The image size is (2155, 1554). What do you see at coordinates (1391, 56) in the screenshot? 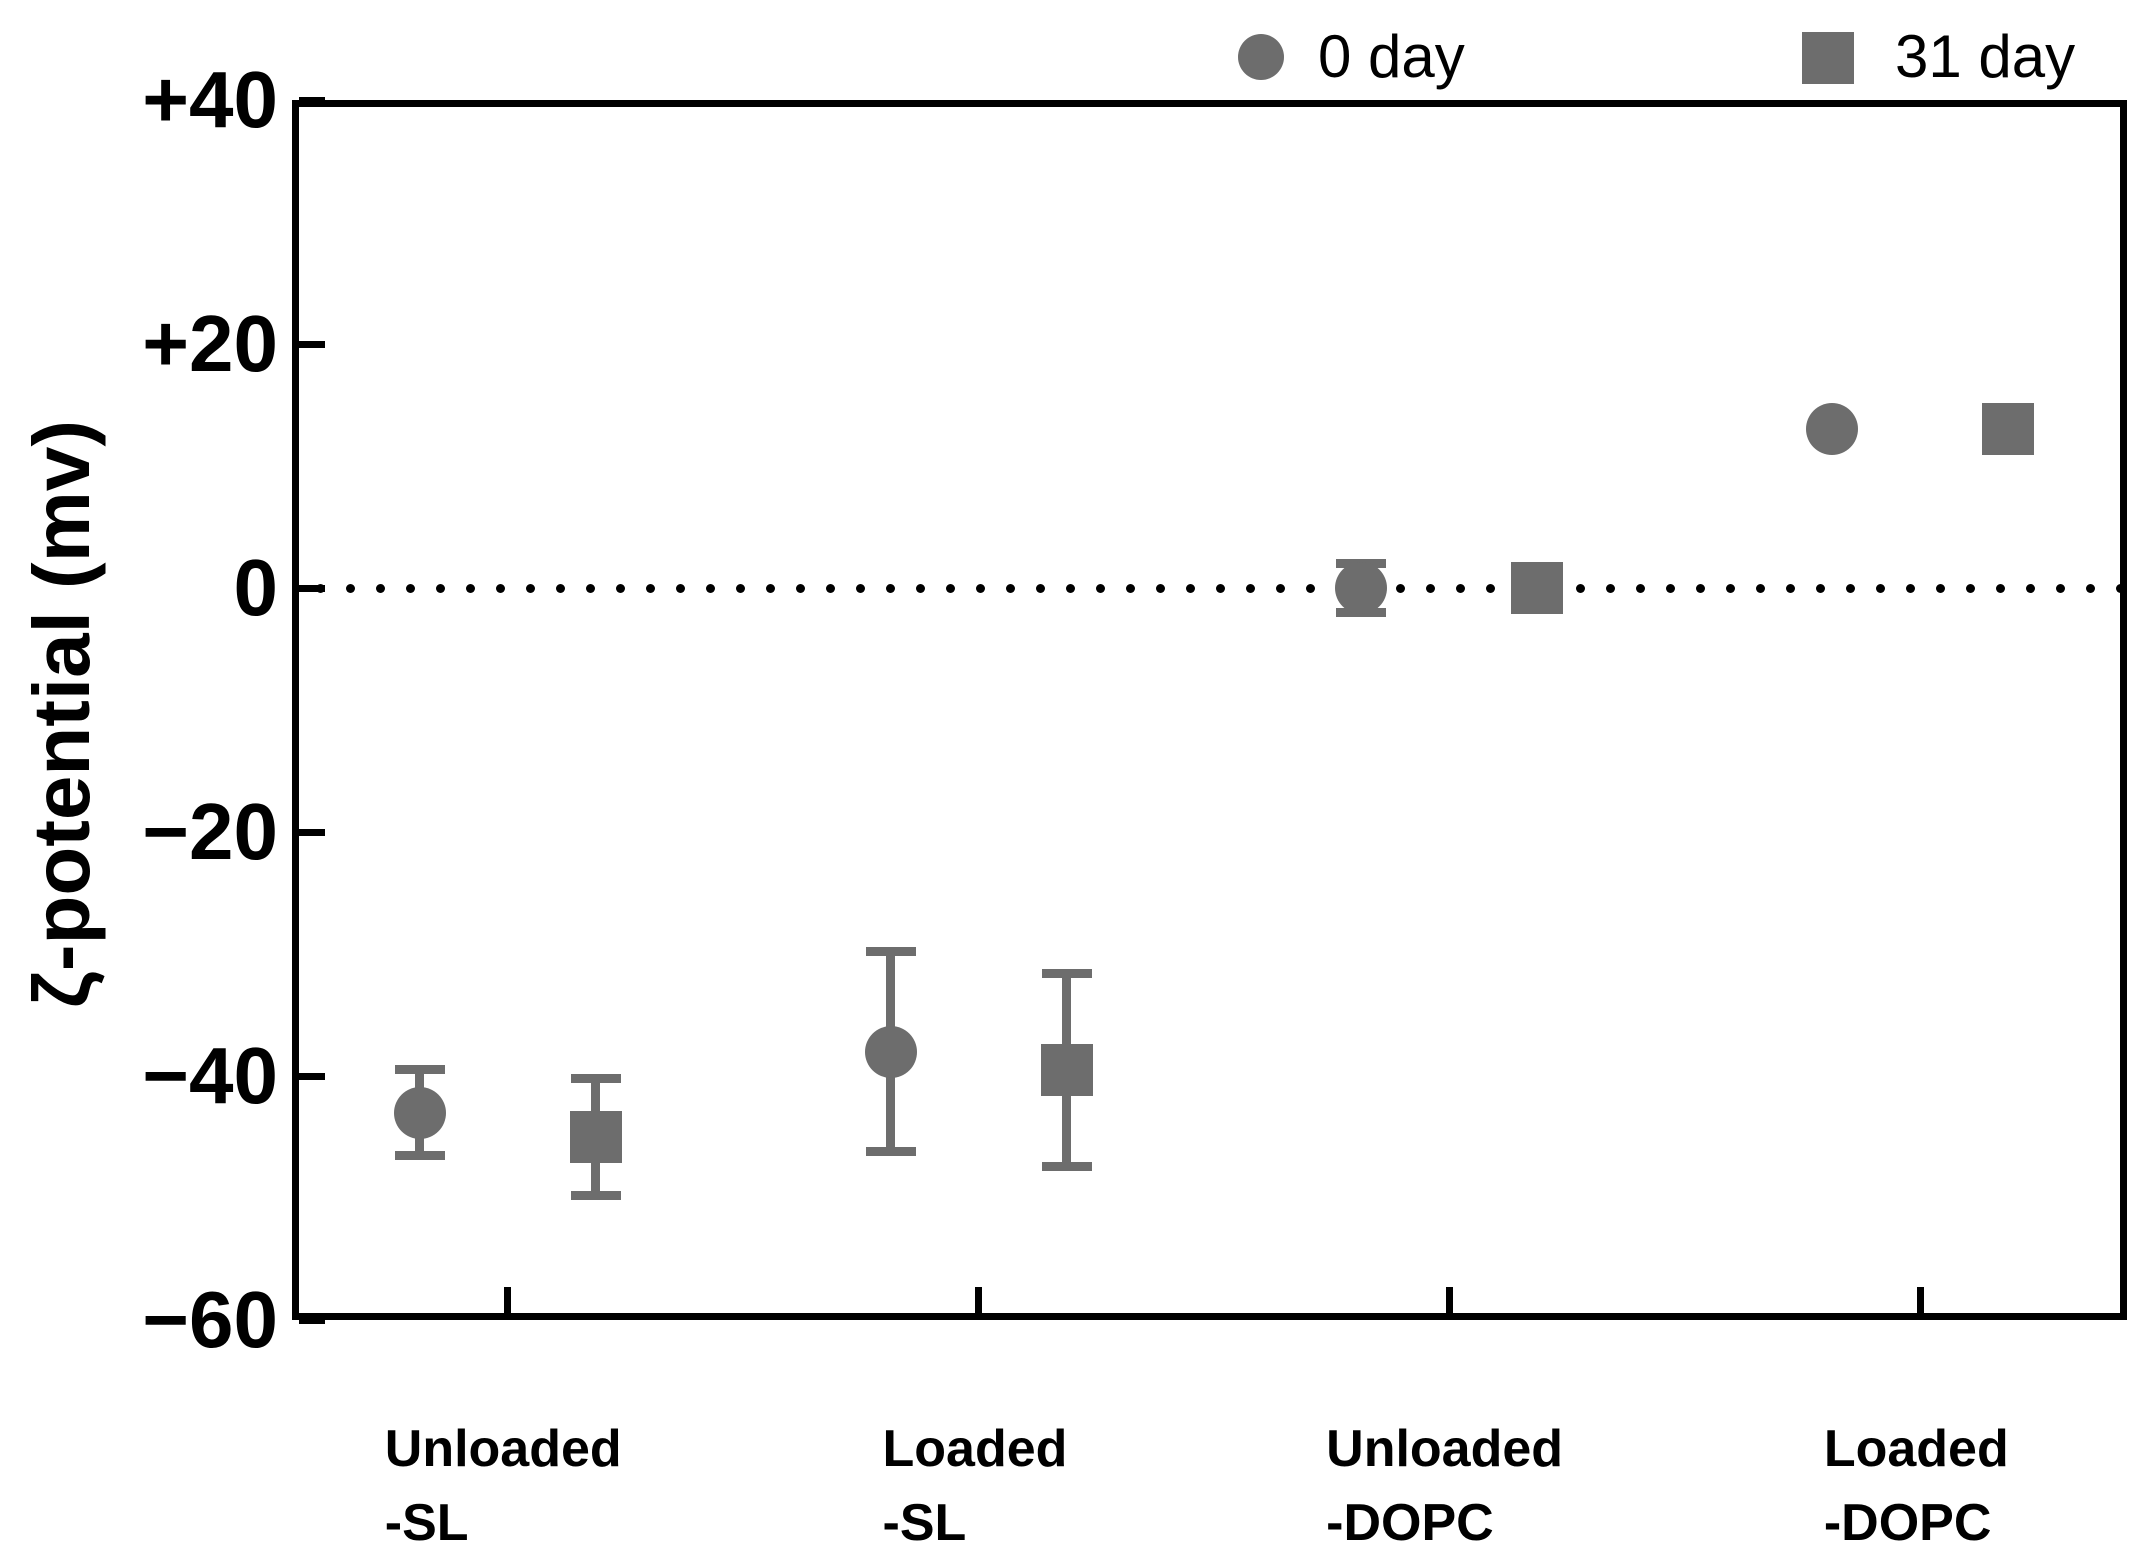
I see `legend-label-0day: 0 day` at bounding box center [1391, 56].